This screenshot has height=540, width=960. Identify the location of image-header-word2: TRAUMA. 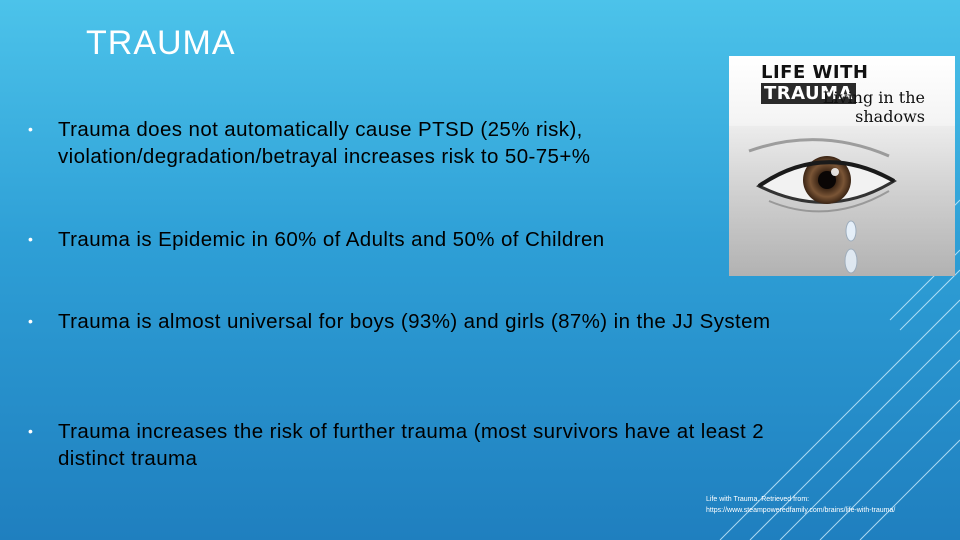
(808, 93).